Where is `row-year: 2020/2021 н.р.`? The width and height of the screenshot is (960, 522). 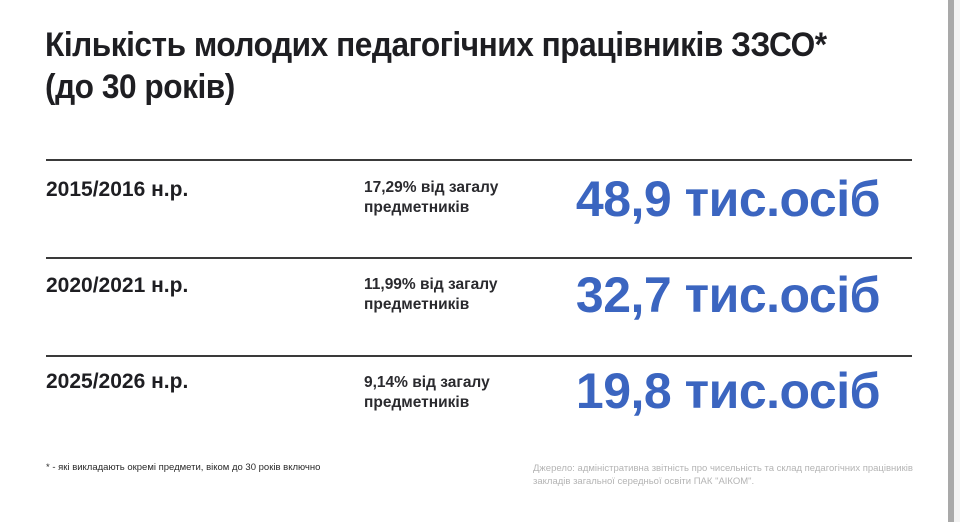
row-year: 2020/2021 н.р. is located at coordinates (117, 285).